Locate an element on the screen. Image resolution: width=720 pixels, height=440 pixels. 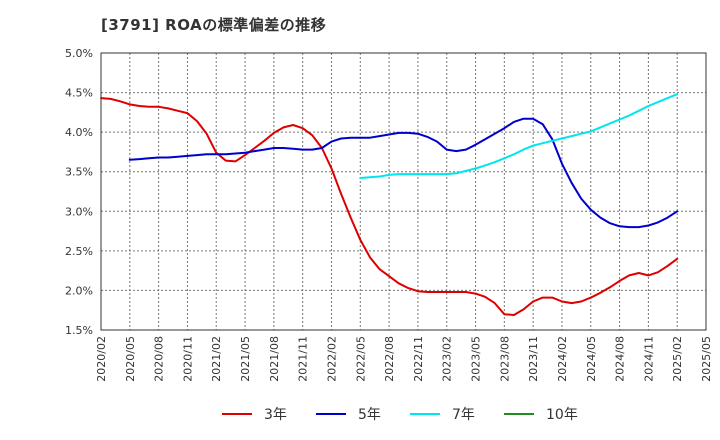
x-tick-label: 2021/08 is located at coordinates (274, 359).